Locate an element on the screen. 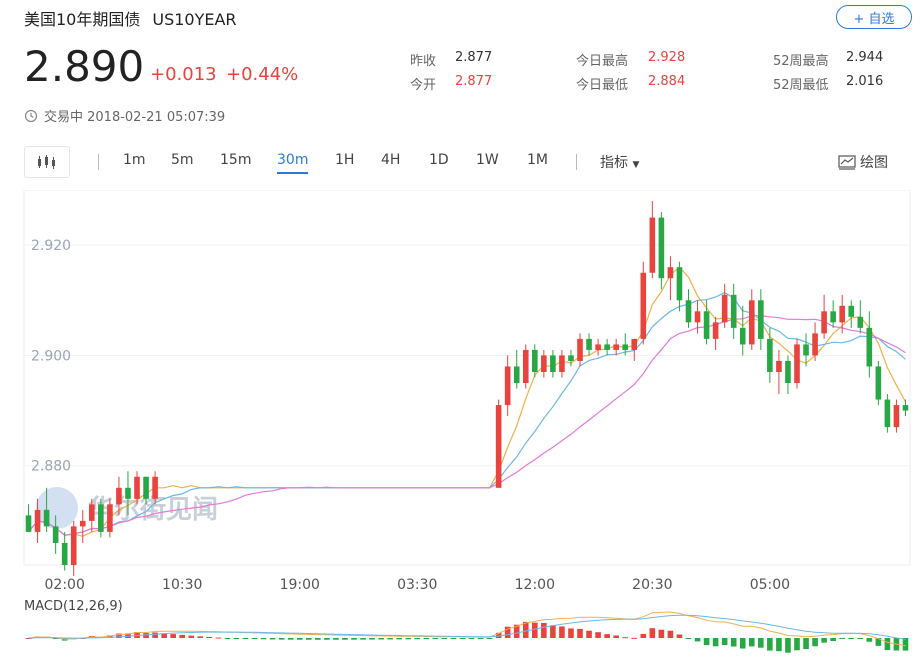 This screenshot has width=922, height=671. period-1w: 1W is located at coordinates (487, 160).